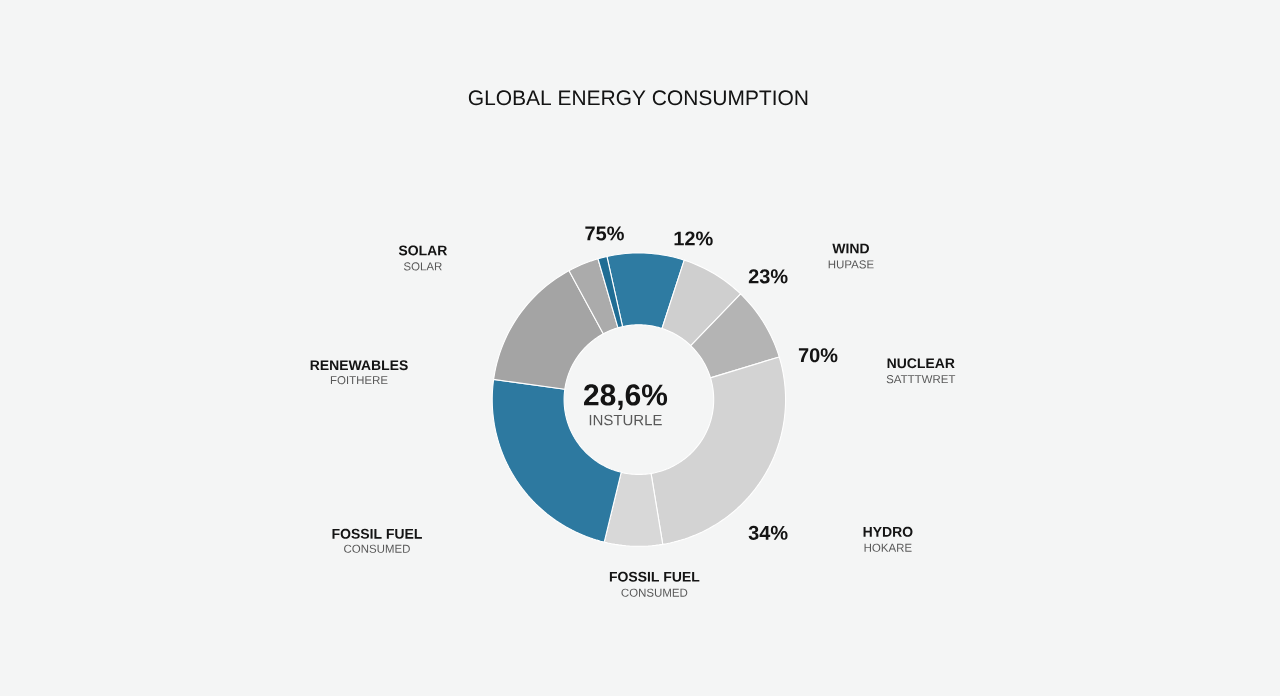  Describe the element at coordinates (625, 420) in the screenshot. I see `text: INSTURLE` at that location.